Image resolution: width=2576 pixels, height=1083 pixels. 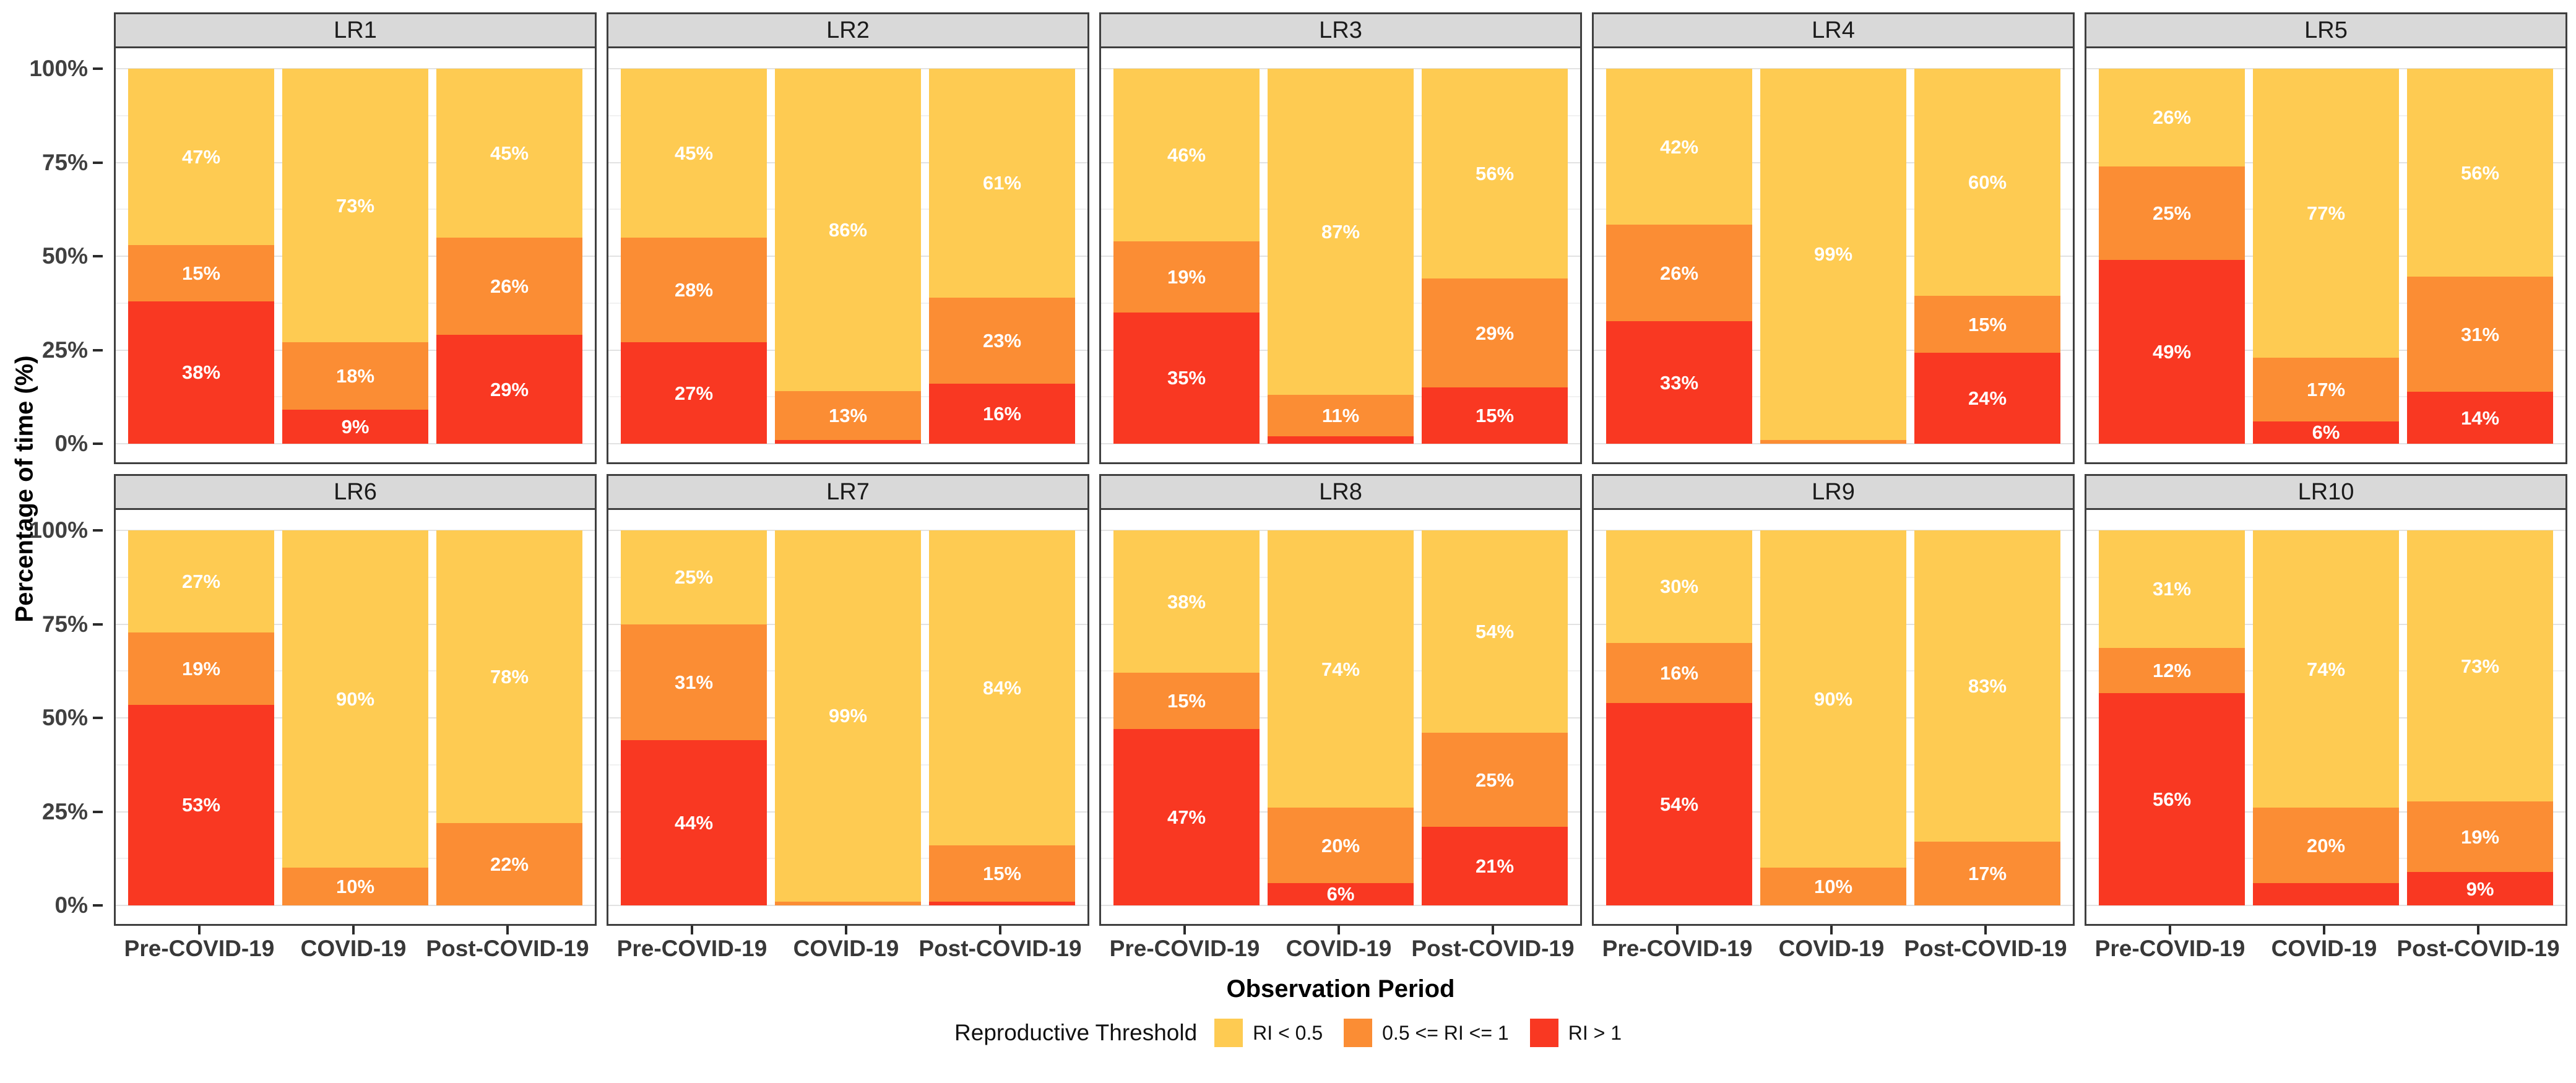 I want to click on bar-segment-label: 19%, so click(x=1186, y=276).